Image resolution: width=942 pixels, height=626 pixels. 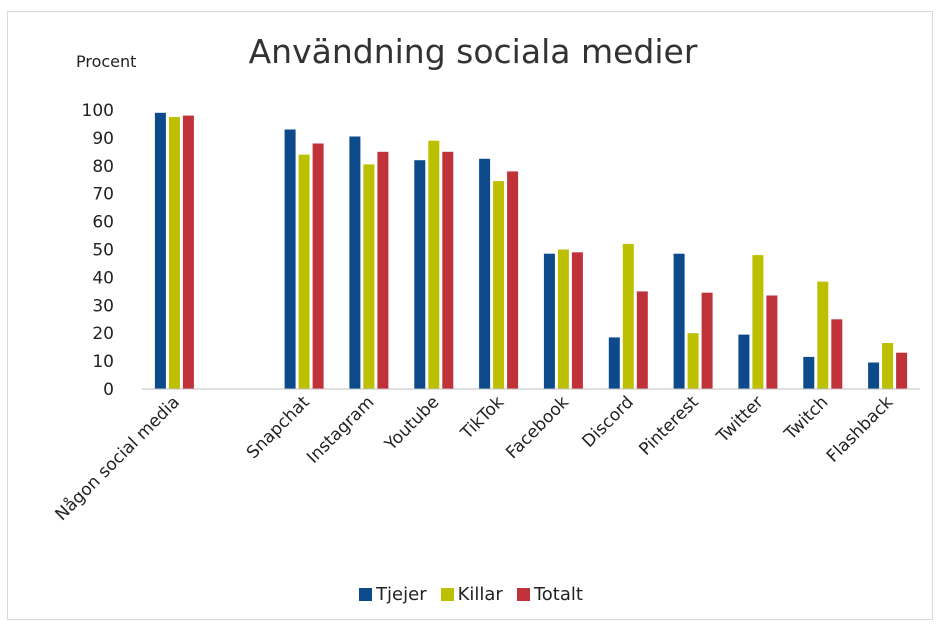 I want to click on x-tick-label: Någon social media, so click(x=117, y=458).